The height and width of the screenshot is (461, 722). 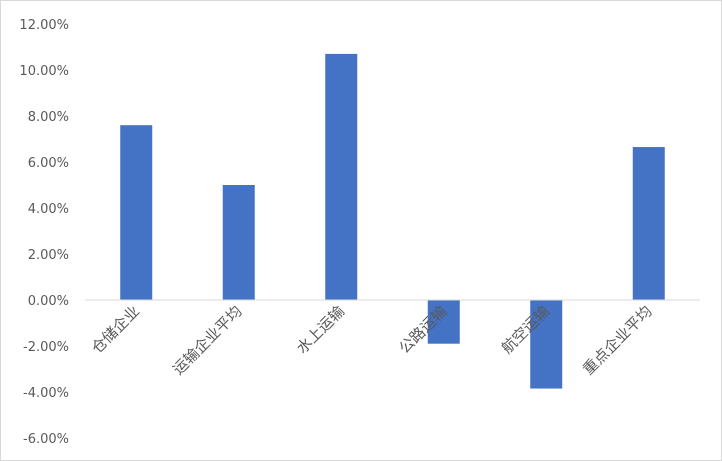 I want to click on x-tick-label: 重点企业平均, so click(x=617, y=340).